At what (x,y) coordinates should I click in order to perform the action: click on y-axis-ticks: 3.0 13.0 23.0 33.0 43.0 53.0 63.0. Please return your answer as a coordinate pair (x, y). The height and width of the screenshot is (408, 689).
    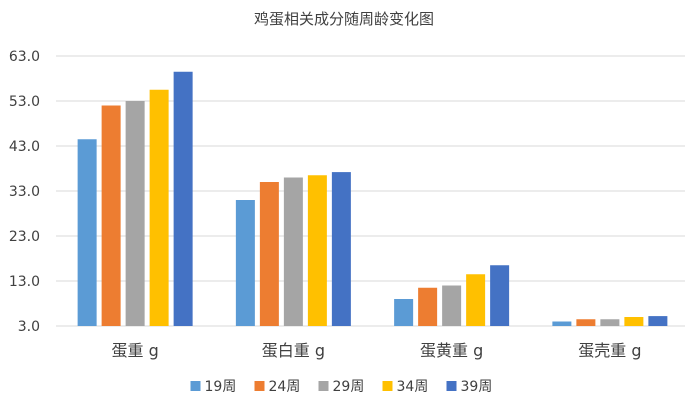
    Looking at the image, I should click on (24, 192).